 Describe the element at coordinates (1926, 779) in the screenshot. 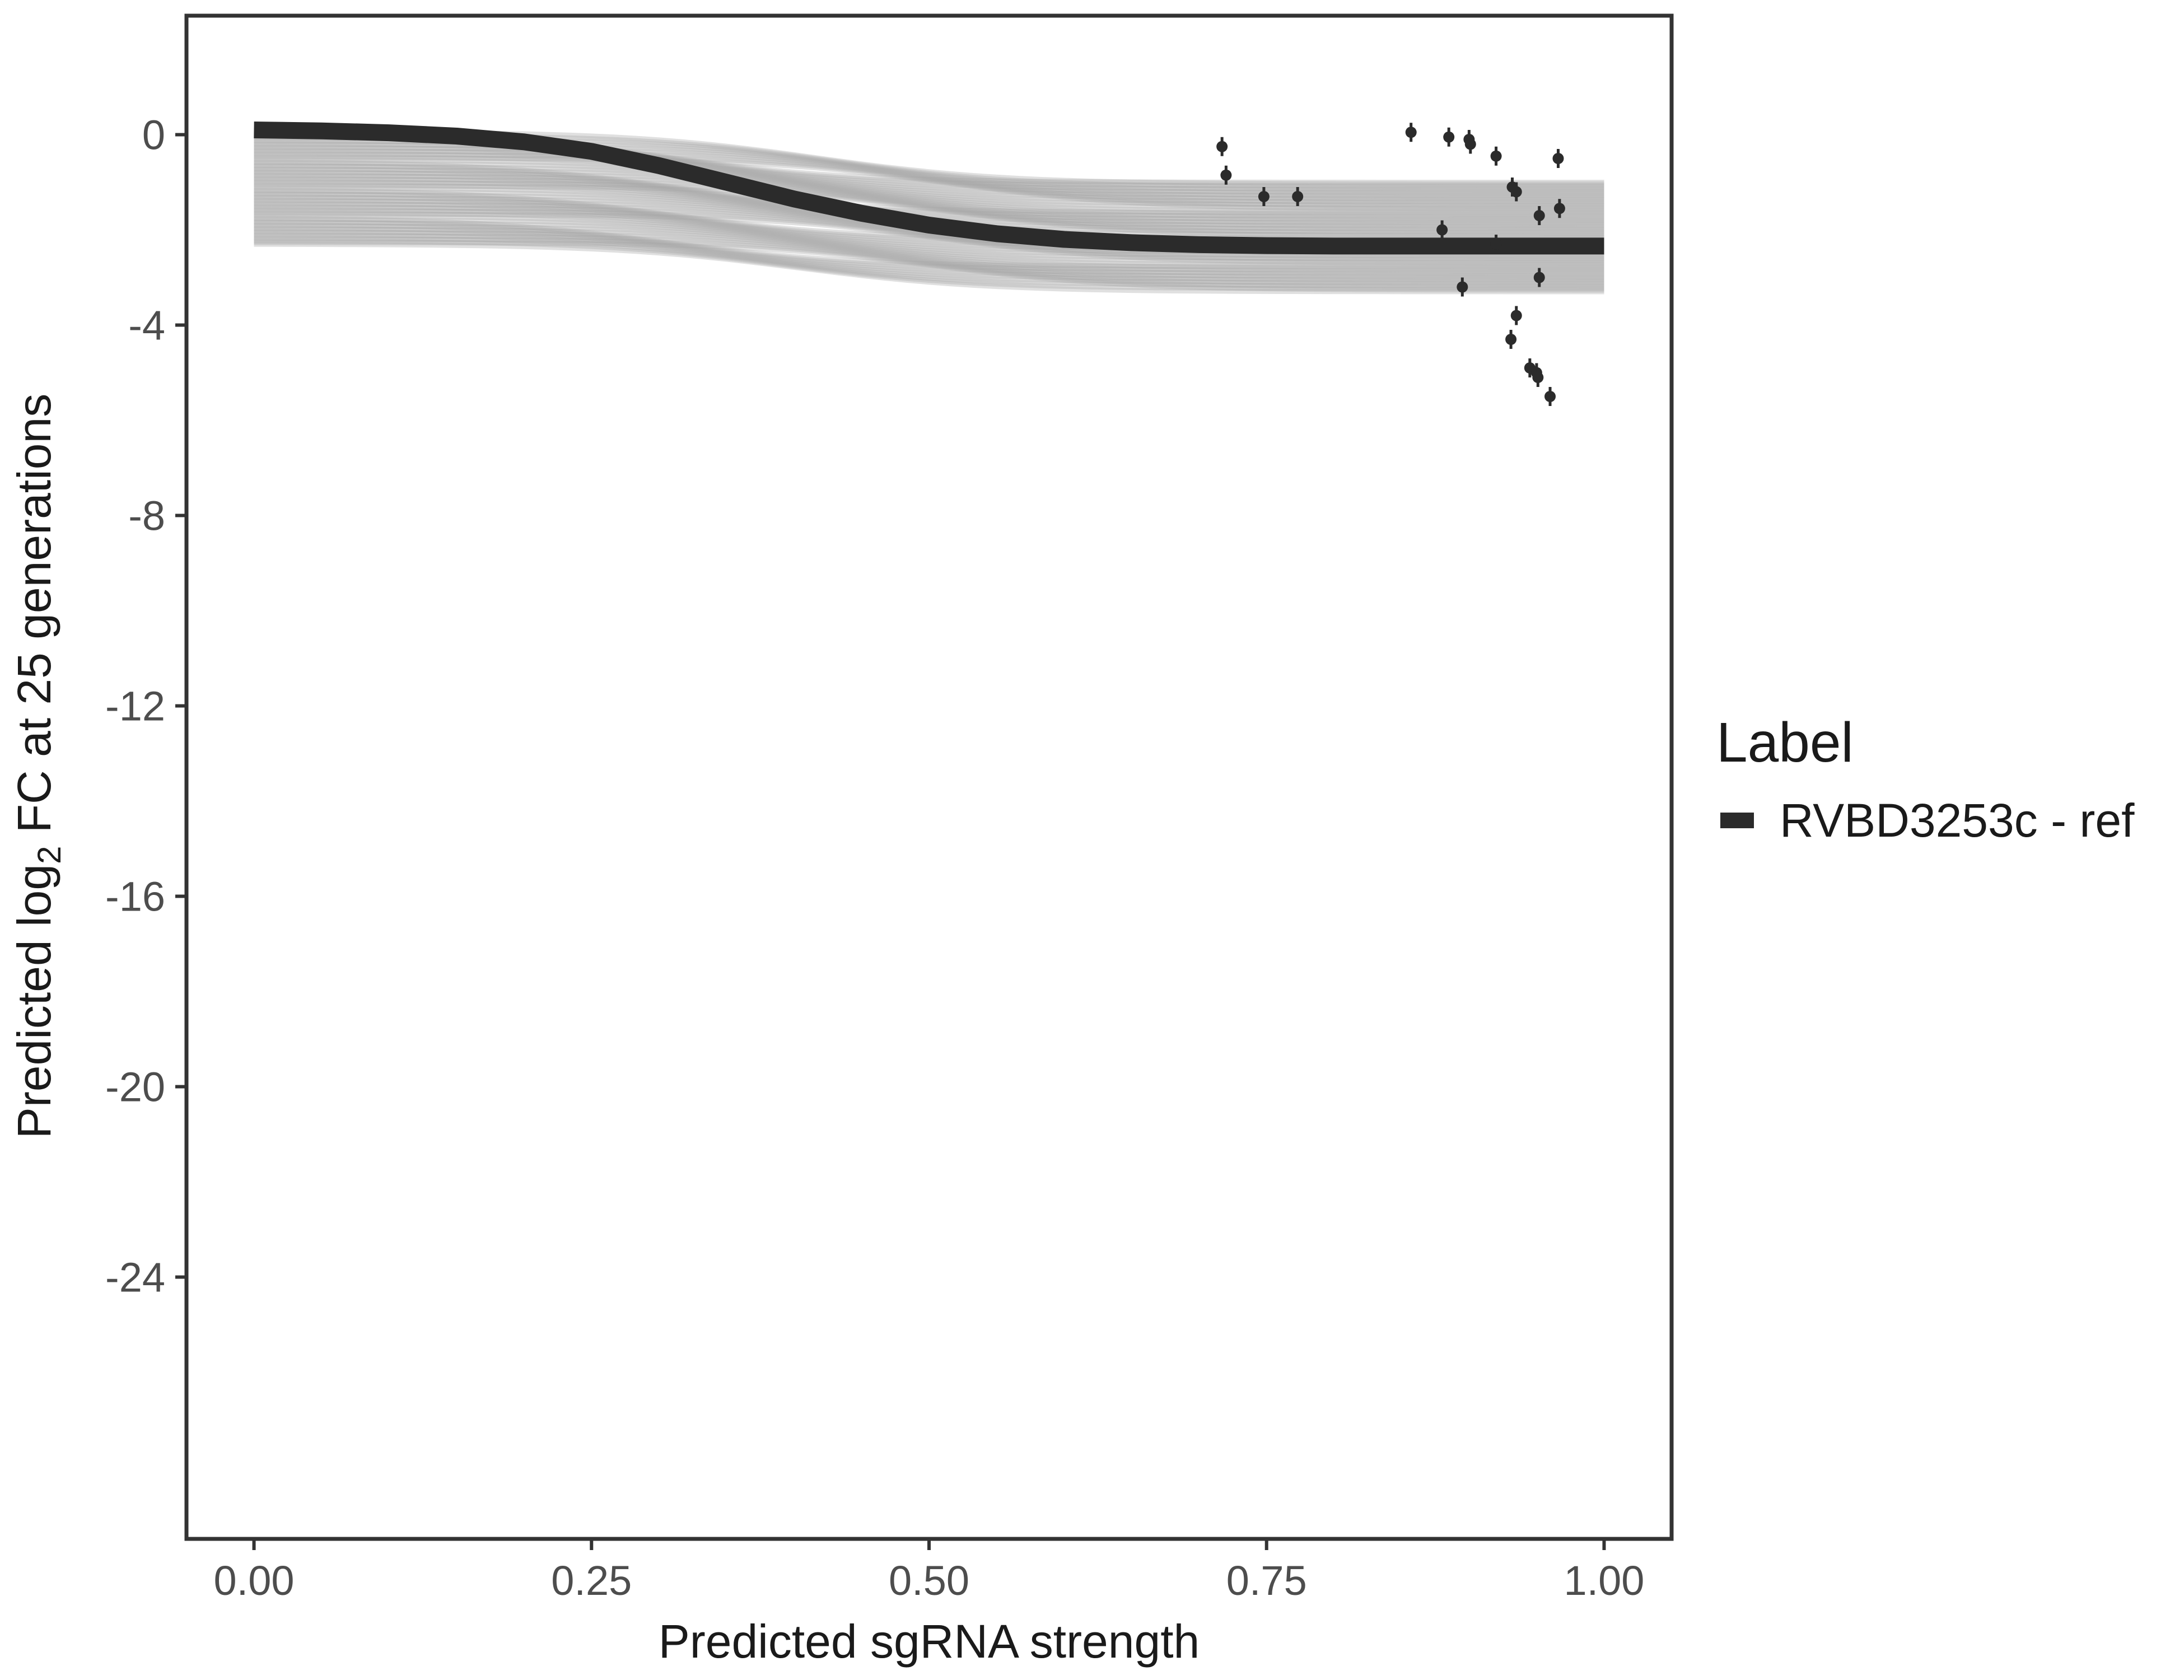

I see `legend: Label RVBD3253c - ref` at that location.